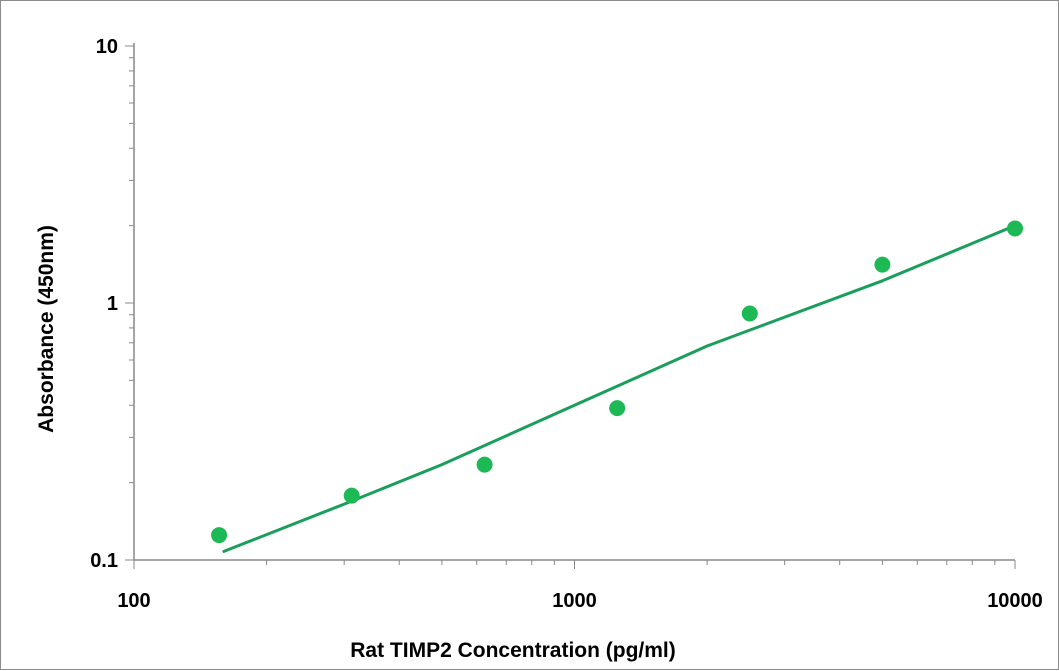 Image resolution: width=1059 pixels, height=671 pixels. Describe the element at coordinates (104, 561) in the screenshot. I see `y-tick-label: 0.1` at that location.